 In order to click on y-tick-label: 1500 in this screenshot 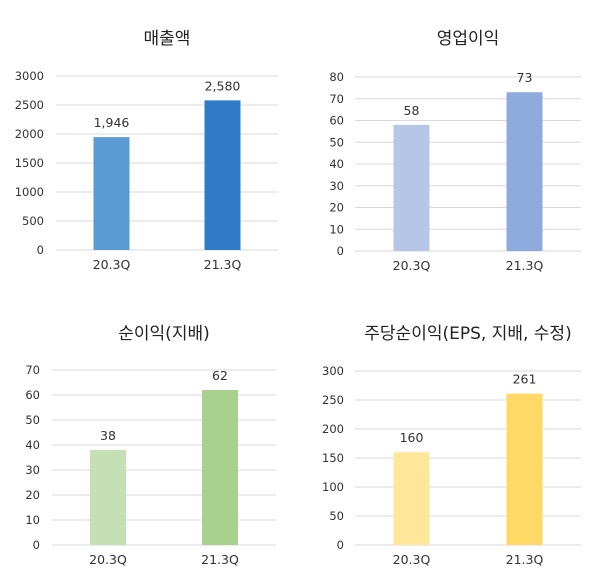, I will do `click(29, 163)`.